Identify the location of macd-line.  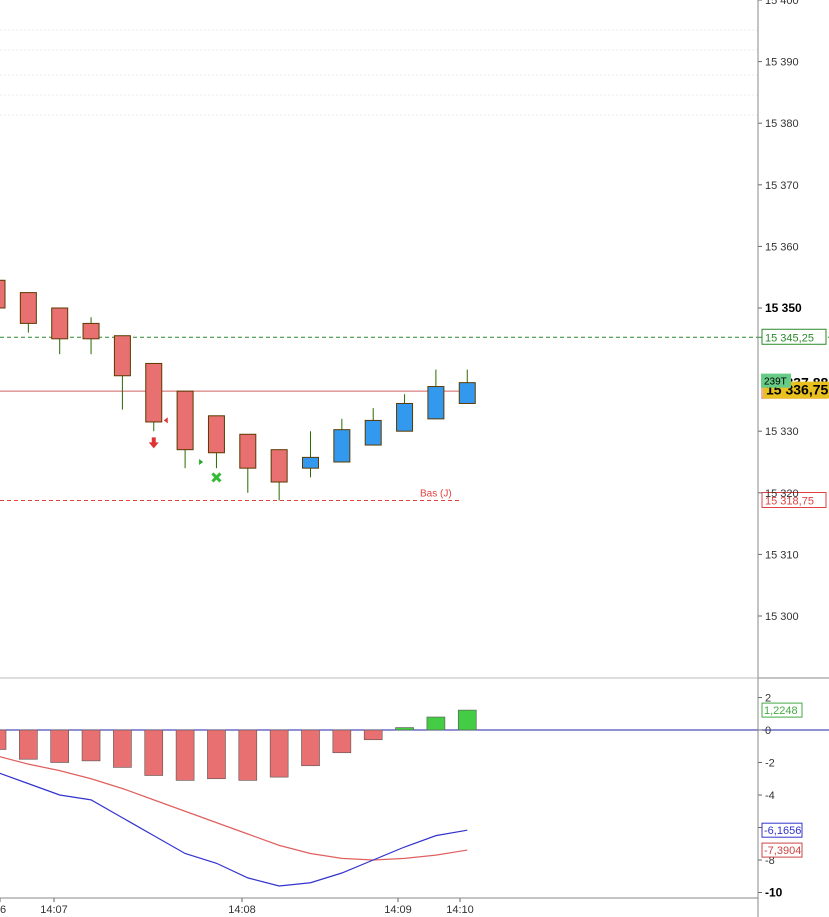
(234, 829).